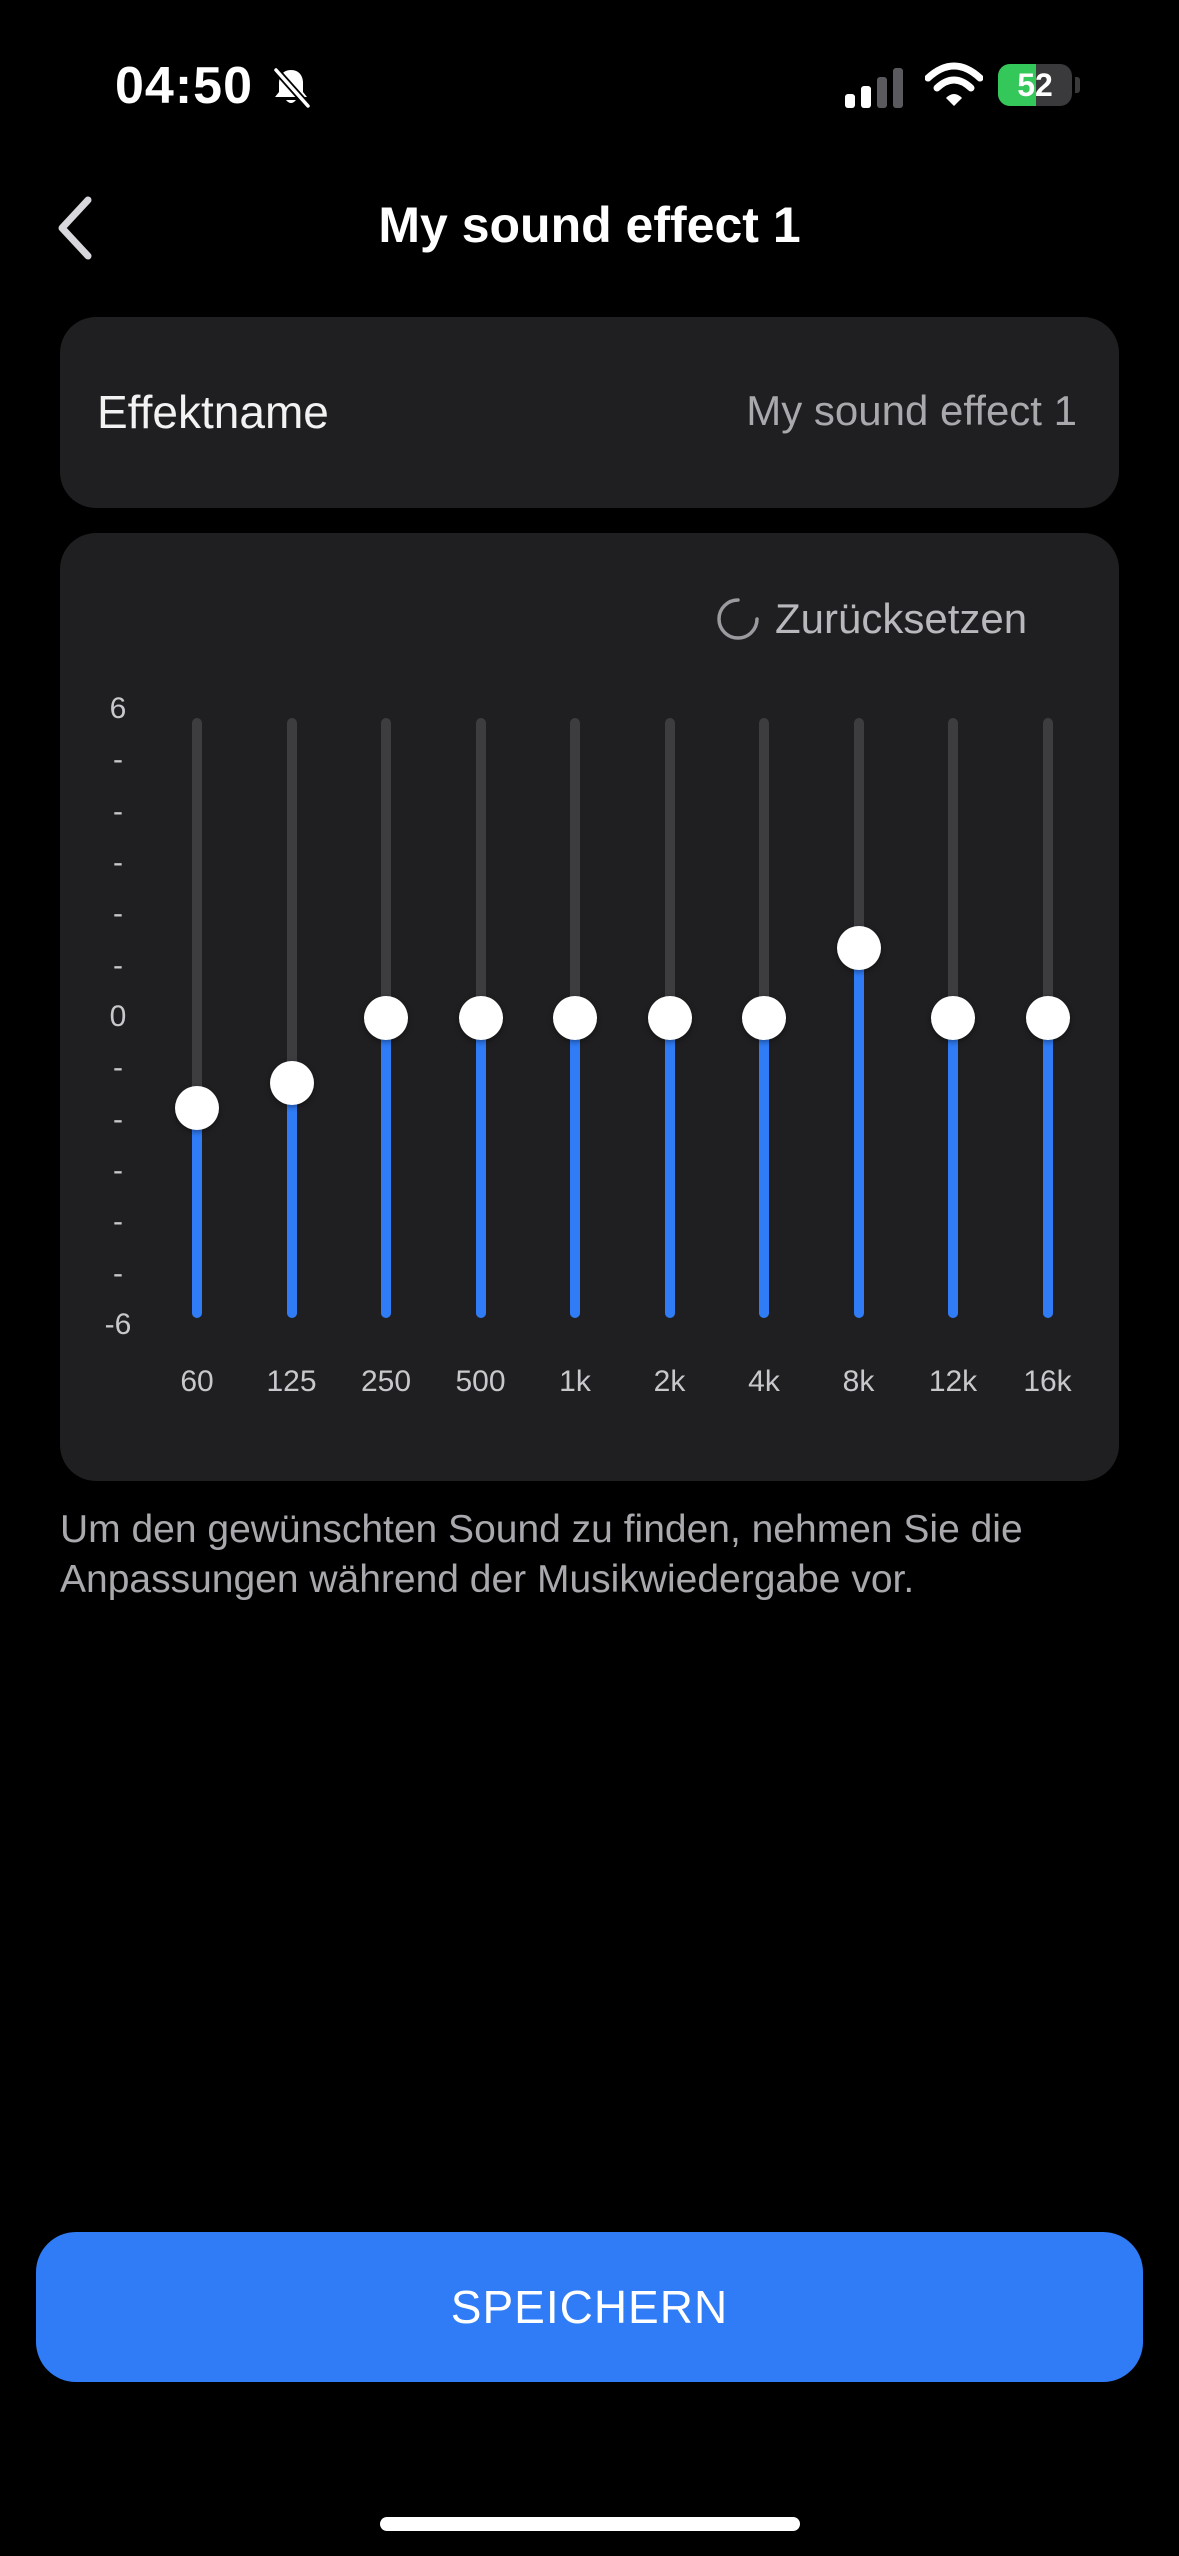 This screenshot has width=1179, height=2556. I want to click on eq-slider-4k, so click(764, 1029).